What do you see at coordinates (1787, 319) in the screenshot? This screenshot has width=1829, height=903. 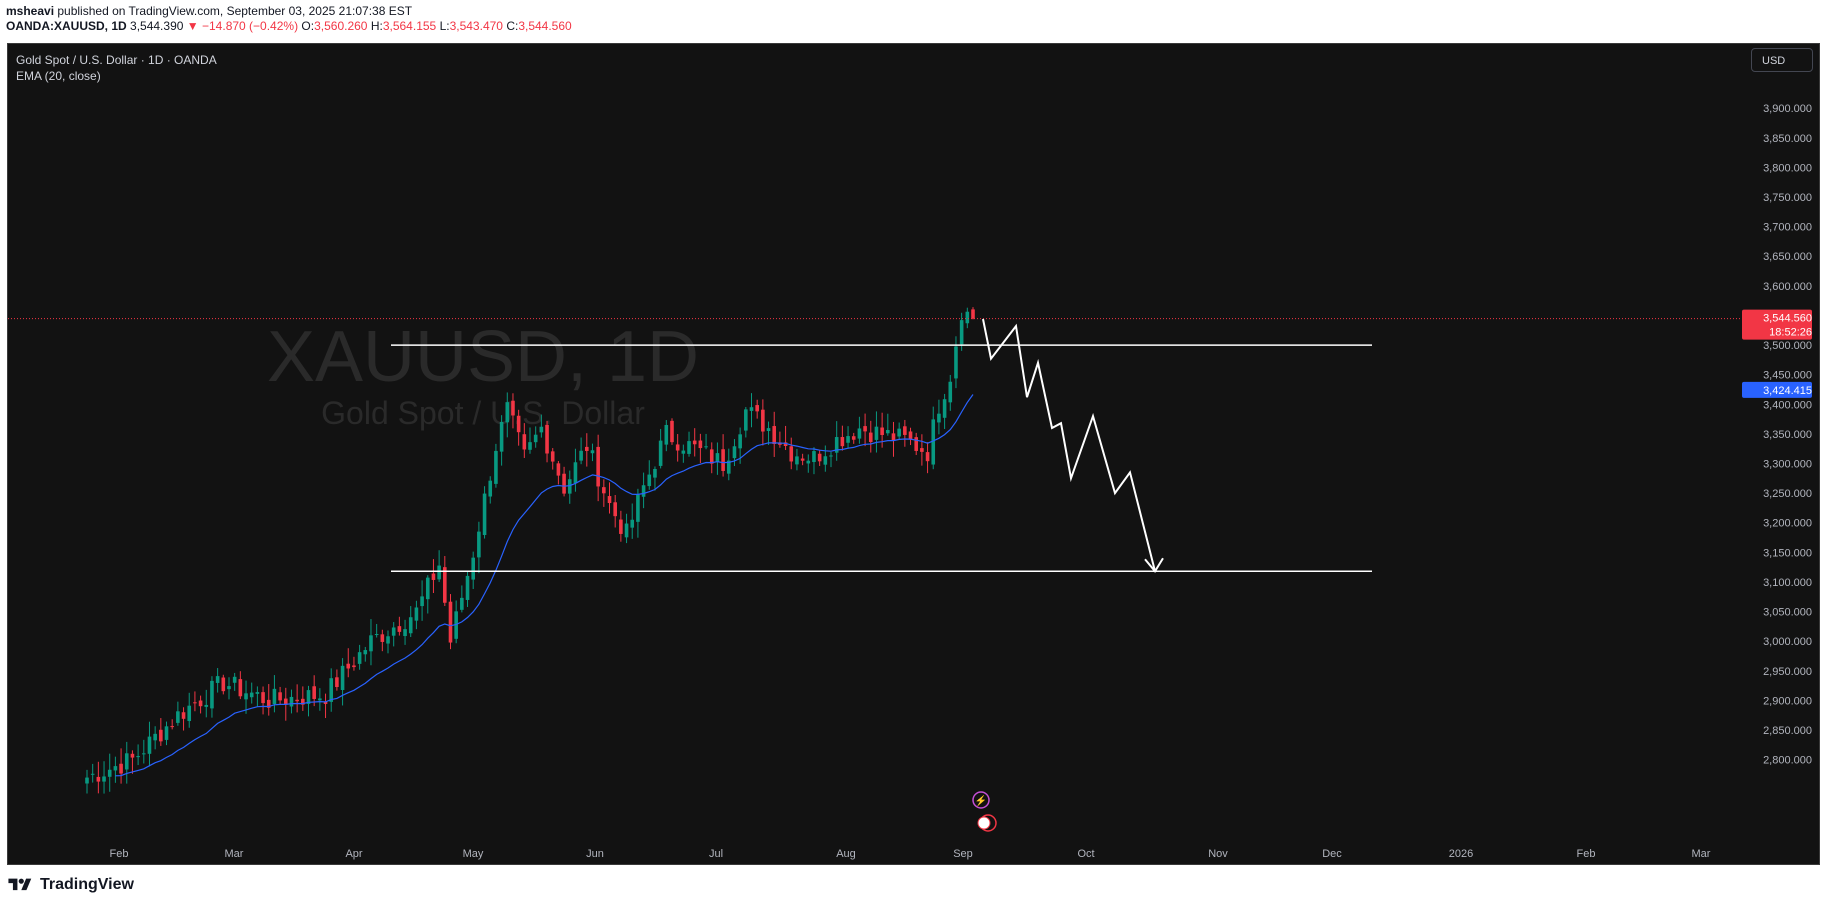 I see `price-label-value: 3,544.560` at bounding box center [1787, 319].